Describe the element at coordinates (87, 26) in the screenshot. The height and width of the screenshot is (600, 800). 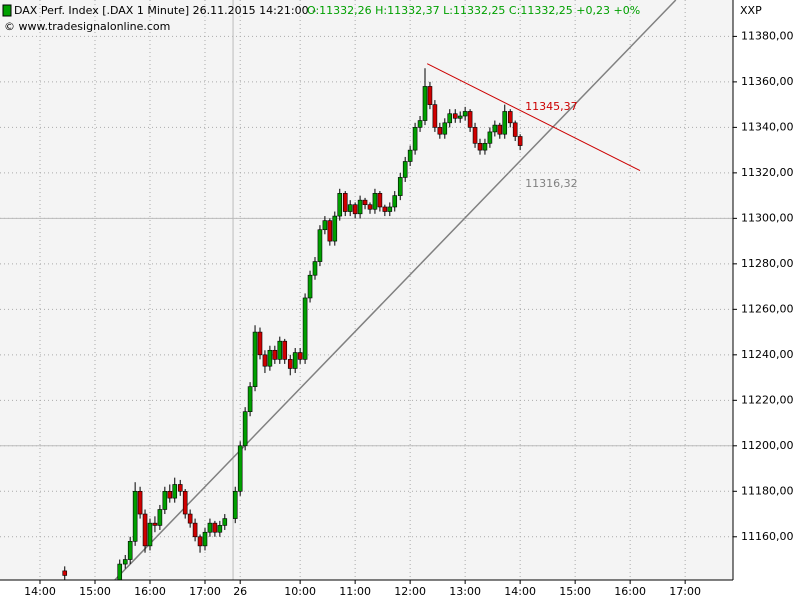
I see `copyright: © www.tradesignalonline.com` at that location.